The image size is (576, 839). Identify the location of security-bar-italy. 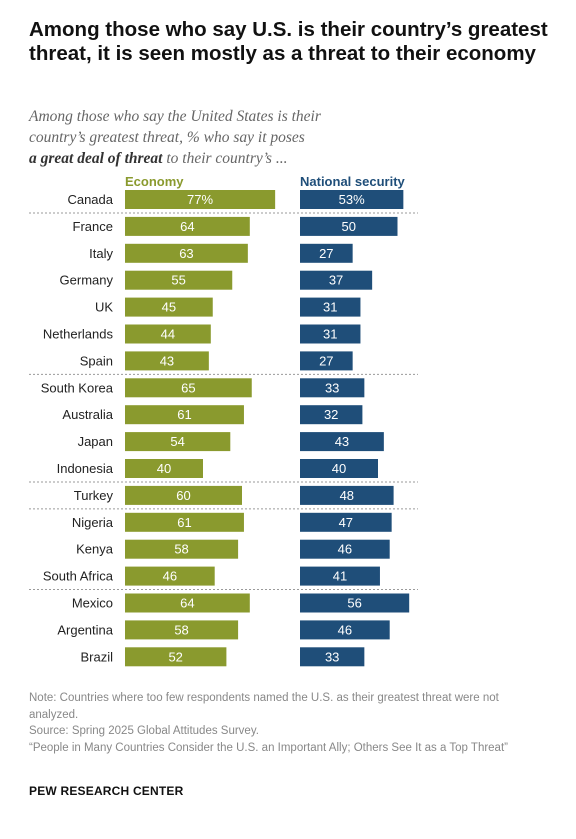
(326, 253).